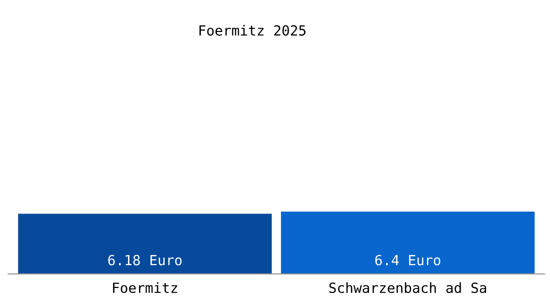  I want to click on data-label: 6.18 Euro, so click(145, 260).